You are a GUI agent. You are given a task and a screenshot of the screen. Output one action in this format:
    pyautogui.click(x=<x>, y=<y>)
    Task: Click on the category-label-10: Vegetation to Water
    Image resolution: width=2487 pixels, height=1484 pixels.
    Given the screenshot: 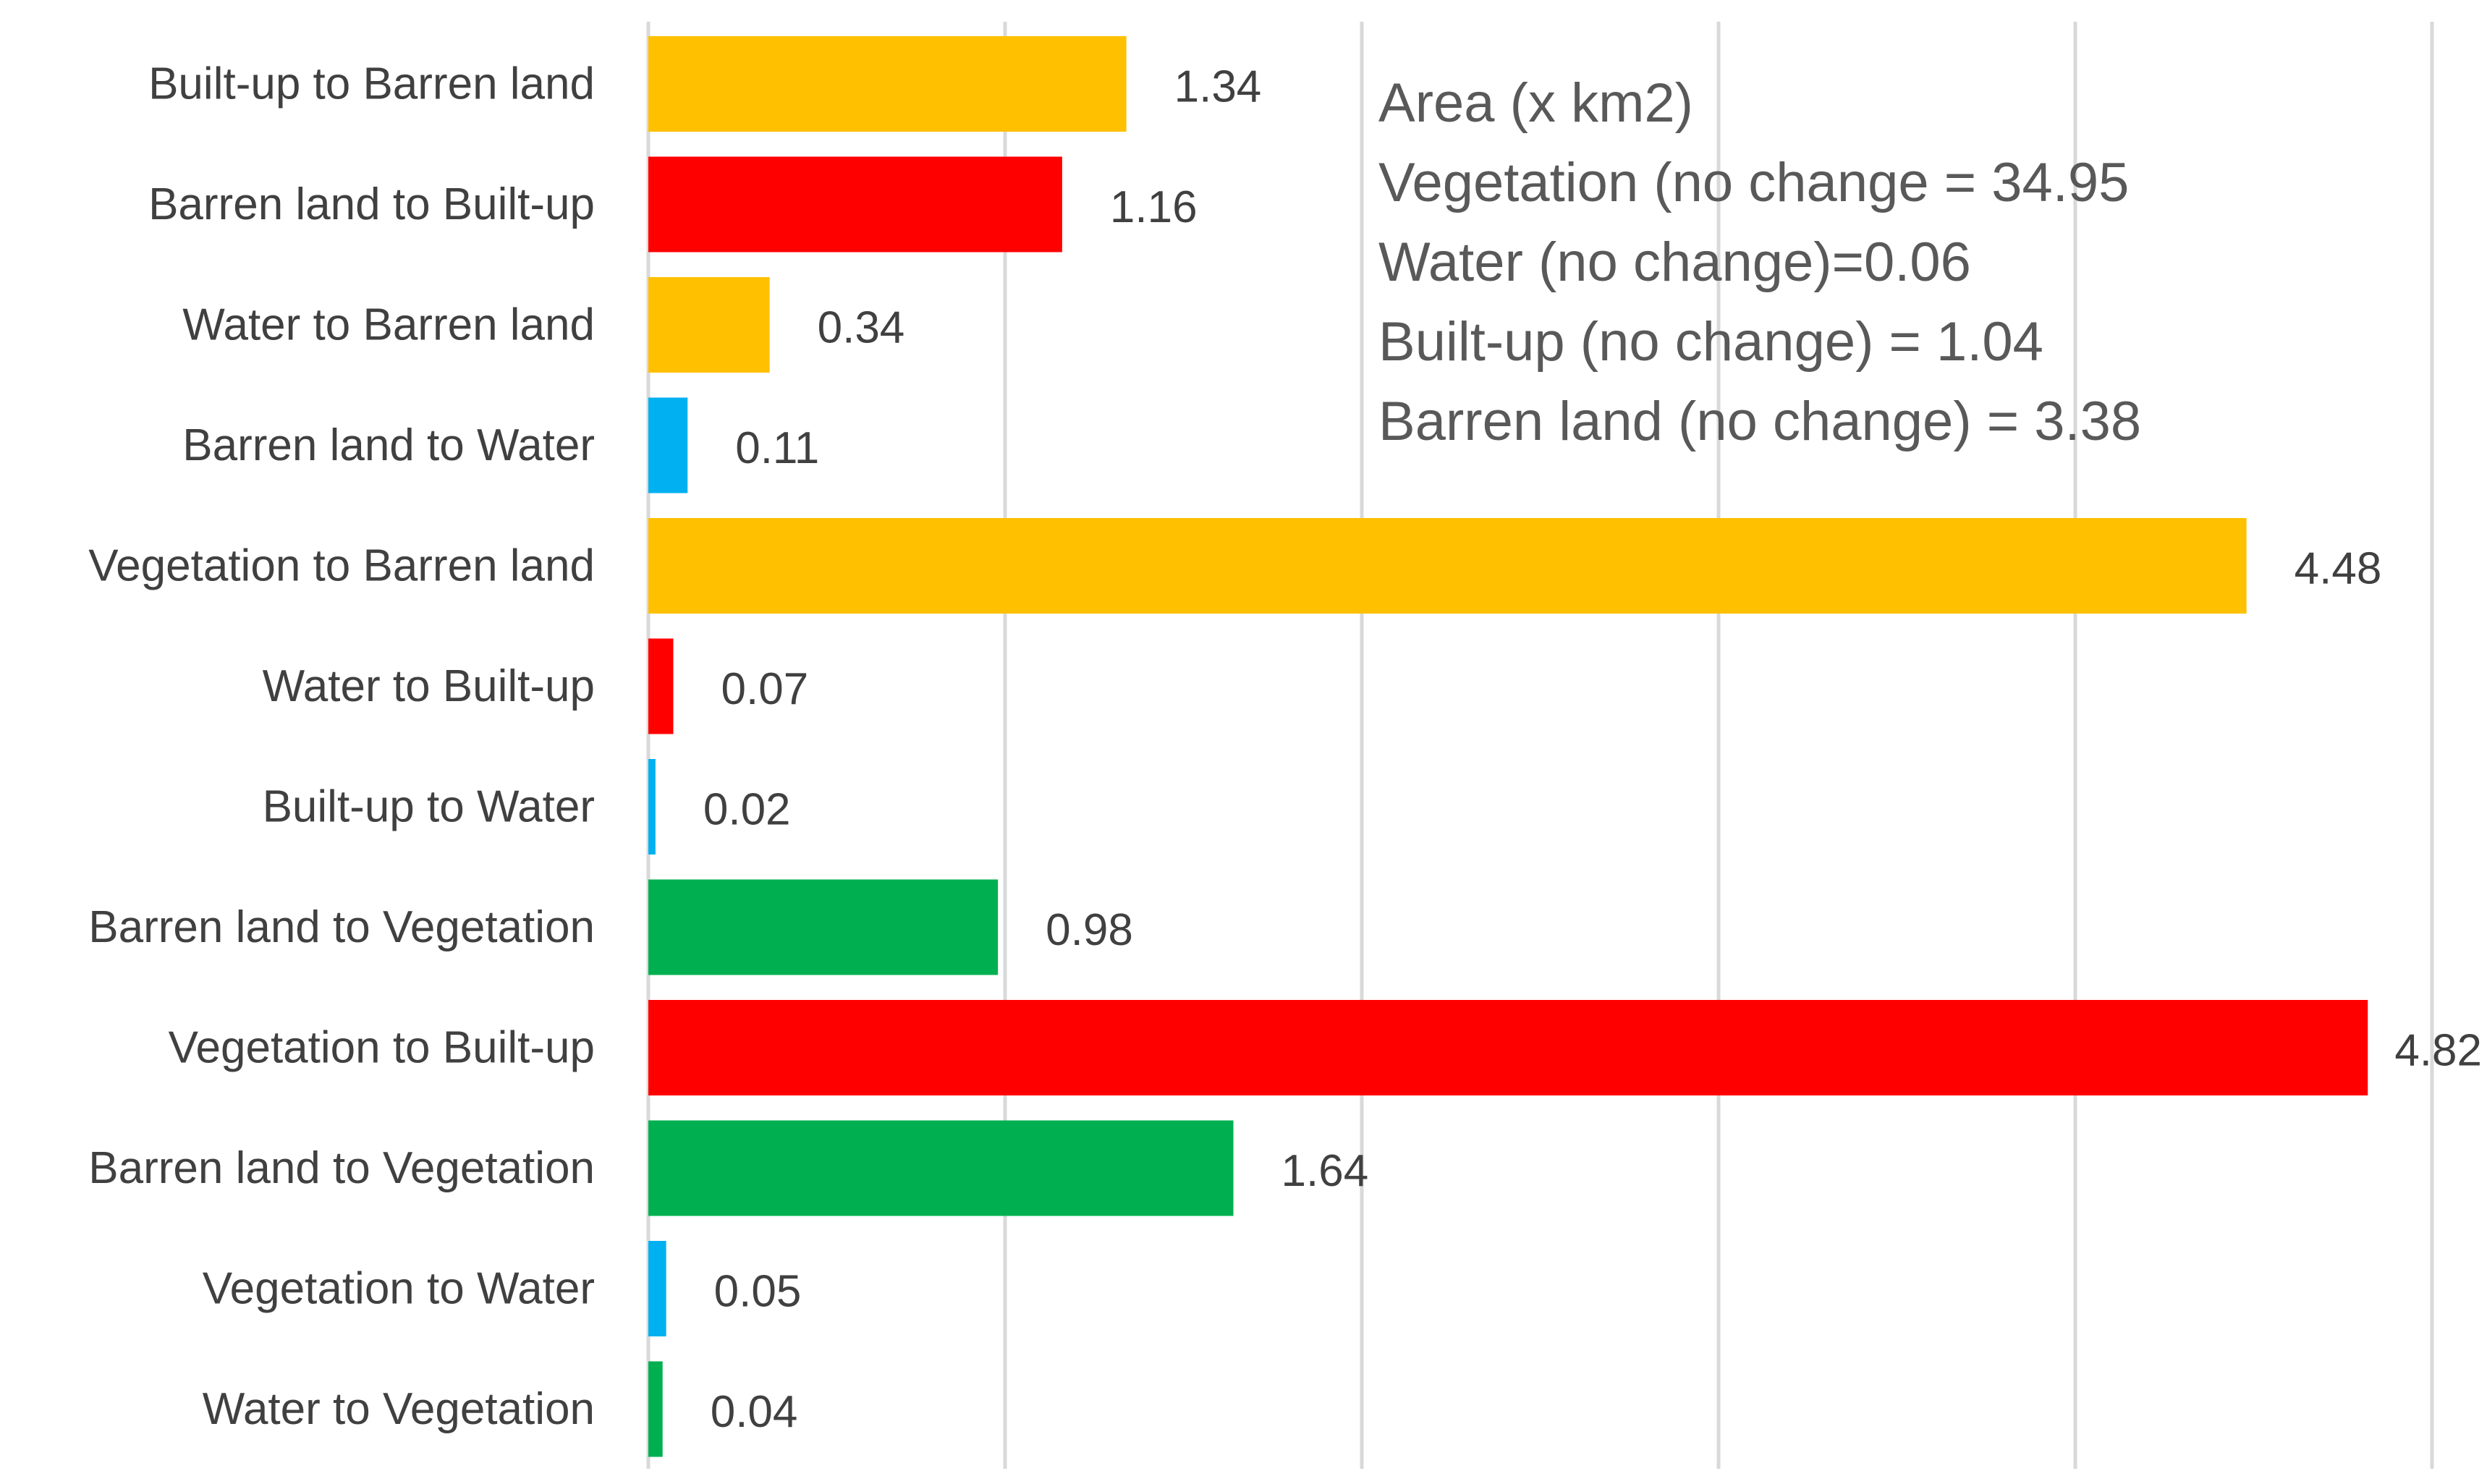 What is the action you would take?
    pyautogui.click(x=399, y=1289)
    